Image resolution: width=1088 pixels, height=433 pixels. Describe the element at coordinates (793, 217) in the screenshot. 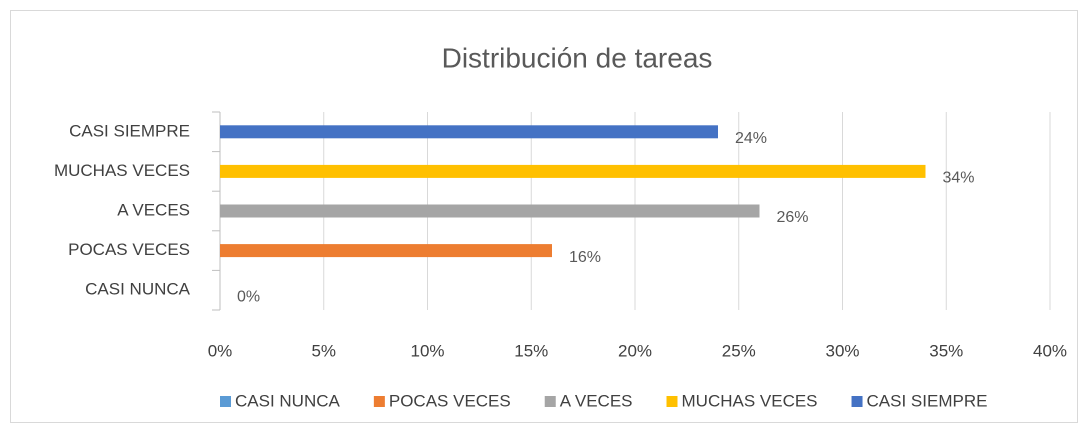

I see `data-label: 26%` at that location.